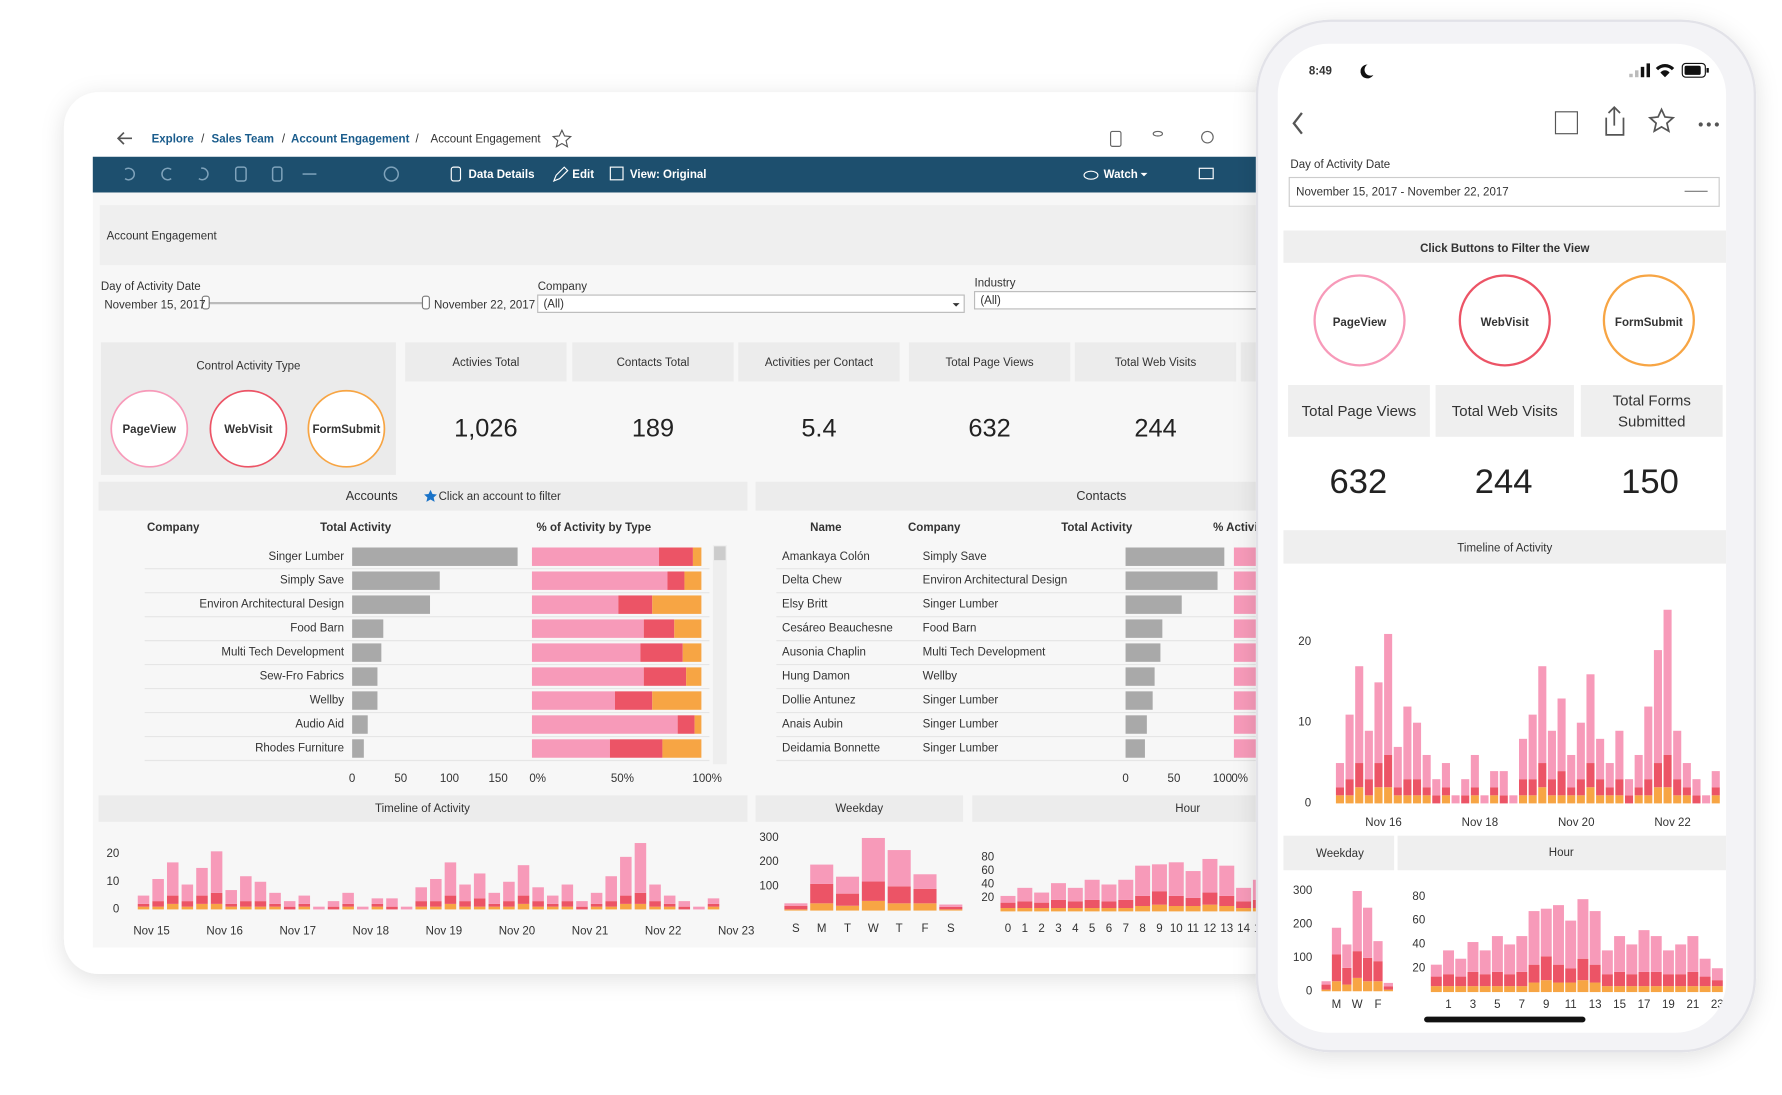 This screenshot has width=1782, height=1095. I want to click on data-icon, so click(1158, 133).